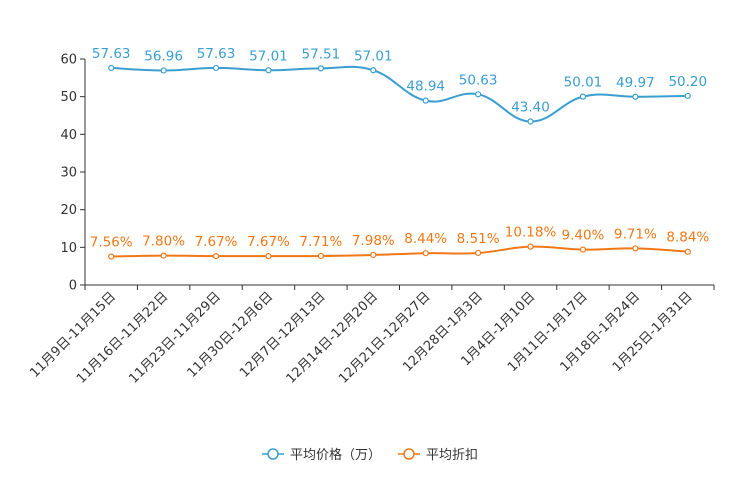  I want to click on y-tick-label: 30, so click(68, 173).